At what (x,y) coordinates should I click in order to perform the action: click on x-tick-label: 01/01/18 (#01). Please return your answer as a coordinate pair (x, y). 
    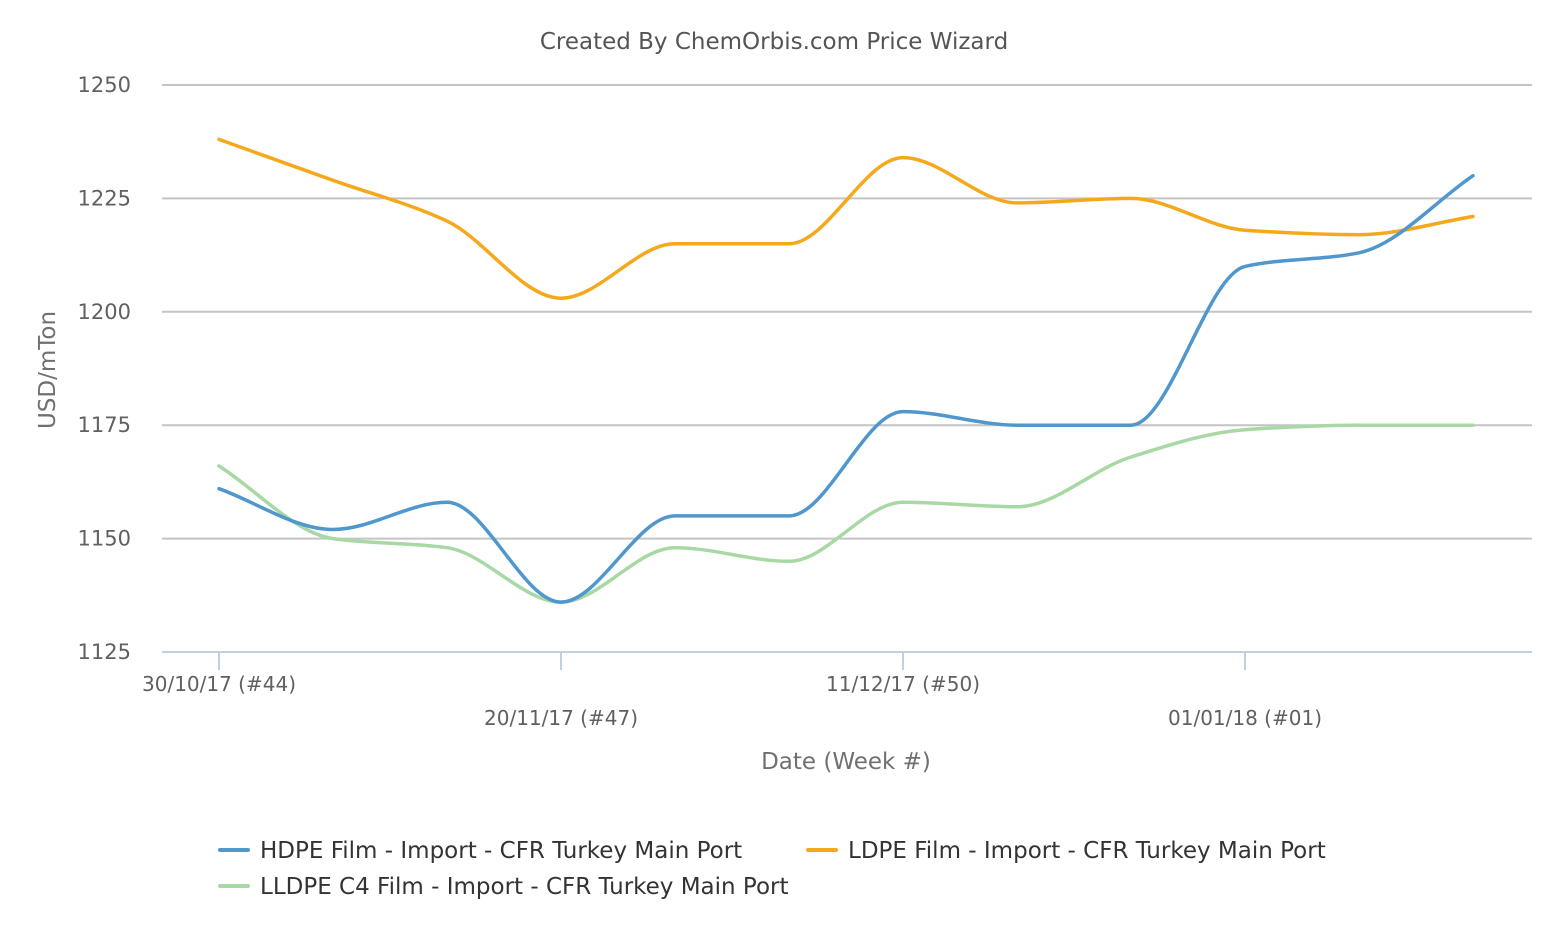
    Looking at the image, I should click on (1245, 718).